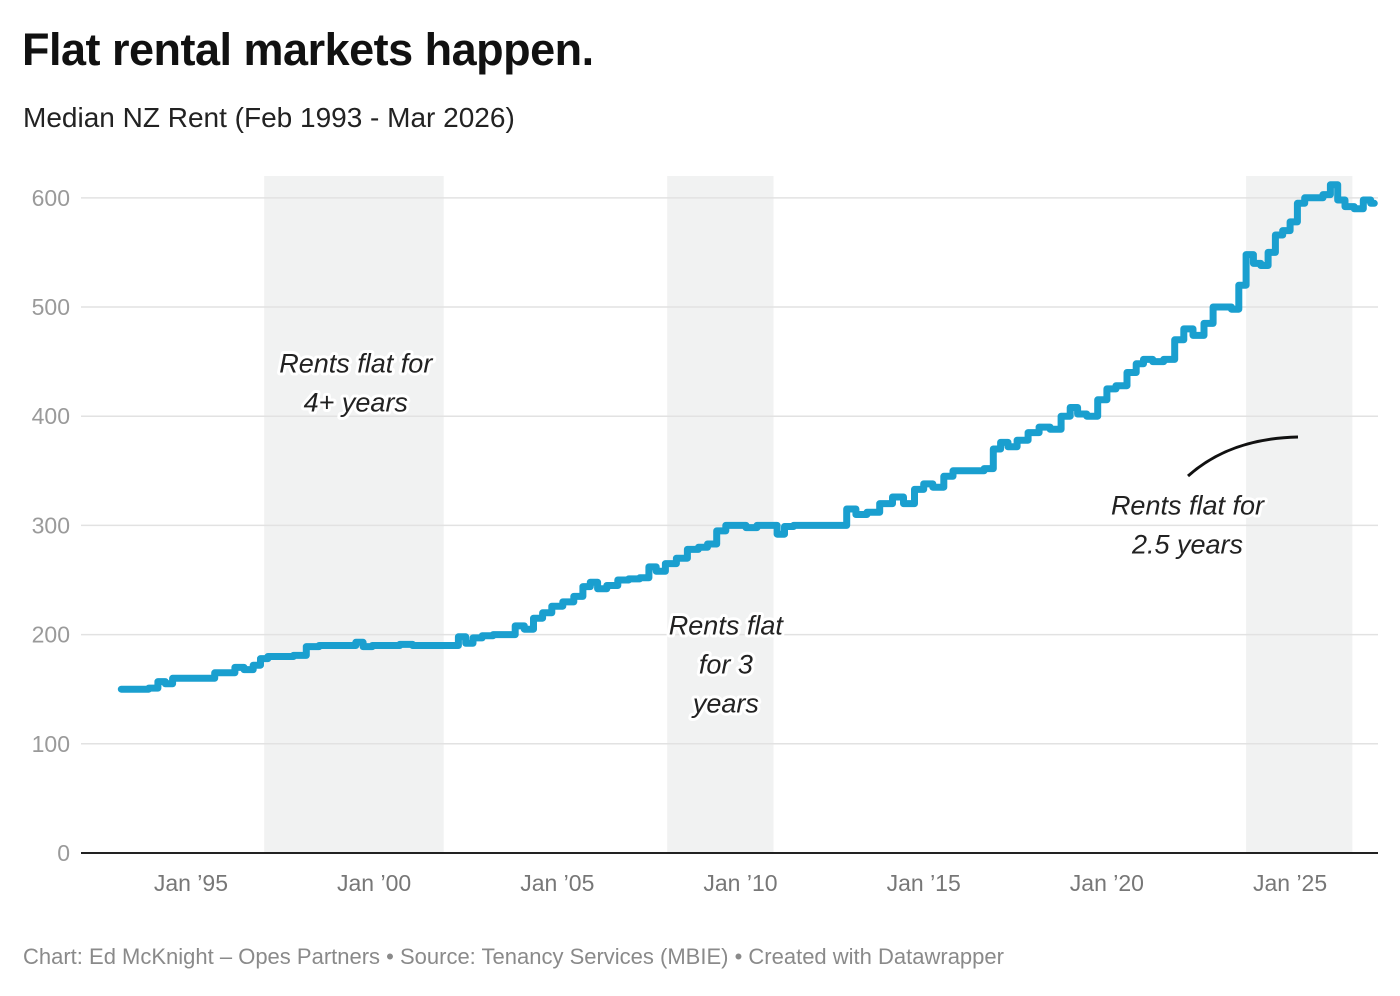 The height and width of the screenshot is (996, 1400). I want to click on y-axis-ticks: 0 100 200 300 400 500 600, so click(51, 525).